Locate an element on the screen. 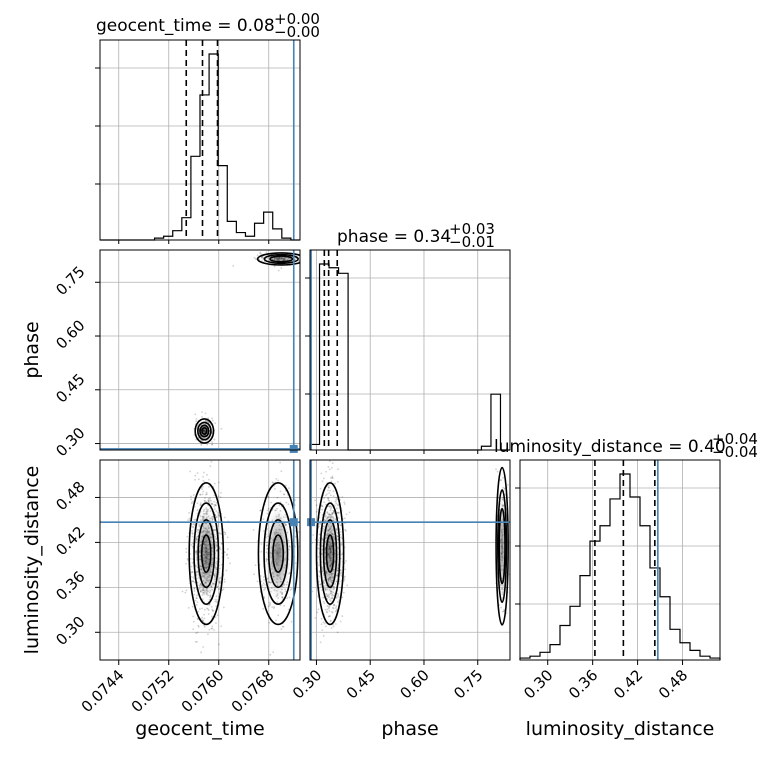 The height and width of the screenshot is (760, 760). panel-geocent_time-vs-luminosity_distance is located at coordinates (200, 559).